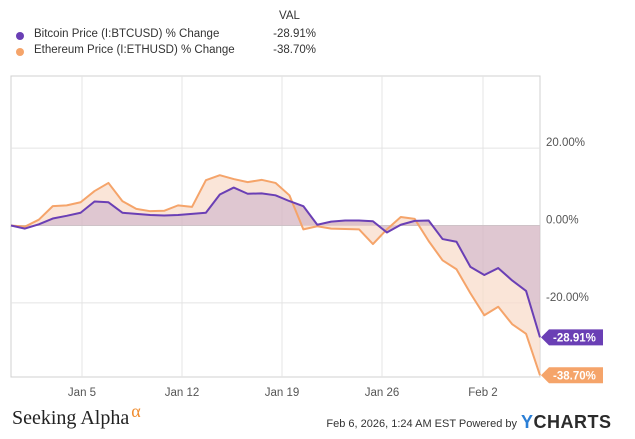 Image resolution: width=635 pixels, height=439 pixels. I want to click on ycharts-logo: YCHARTS, so click(566, 422).